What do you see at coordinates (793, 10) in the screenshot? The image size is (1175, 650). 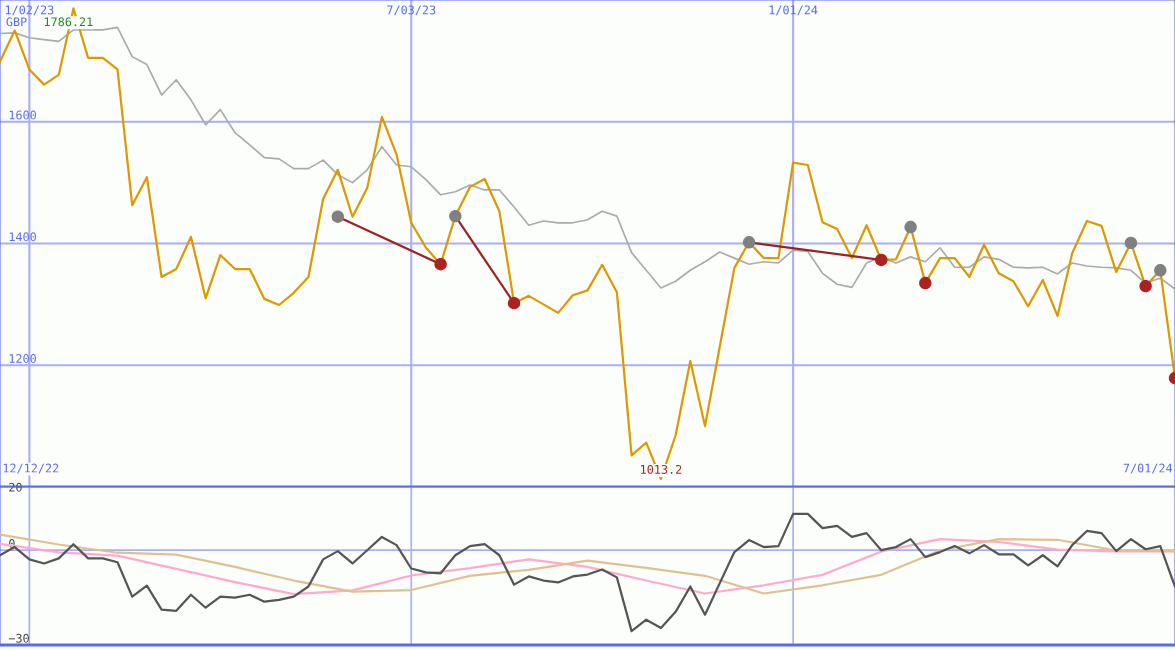 I see `x-tick-label: 1/01/24` at bounding box center [793, 10].